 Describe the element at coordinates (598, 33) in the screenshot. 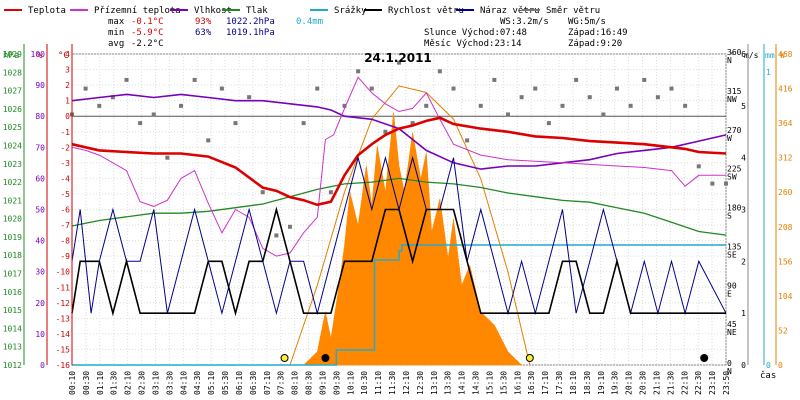

I see `info-sun-set: Západ:16:49` at that location.